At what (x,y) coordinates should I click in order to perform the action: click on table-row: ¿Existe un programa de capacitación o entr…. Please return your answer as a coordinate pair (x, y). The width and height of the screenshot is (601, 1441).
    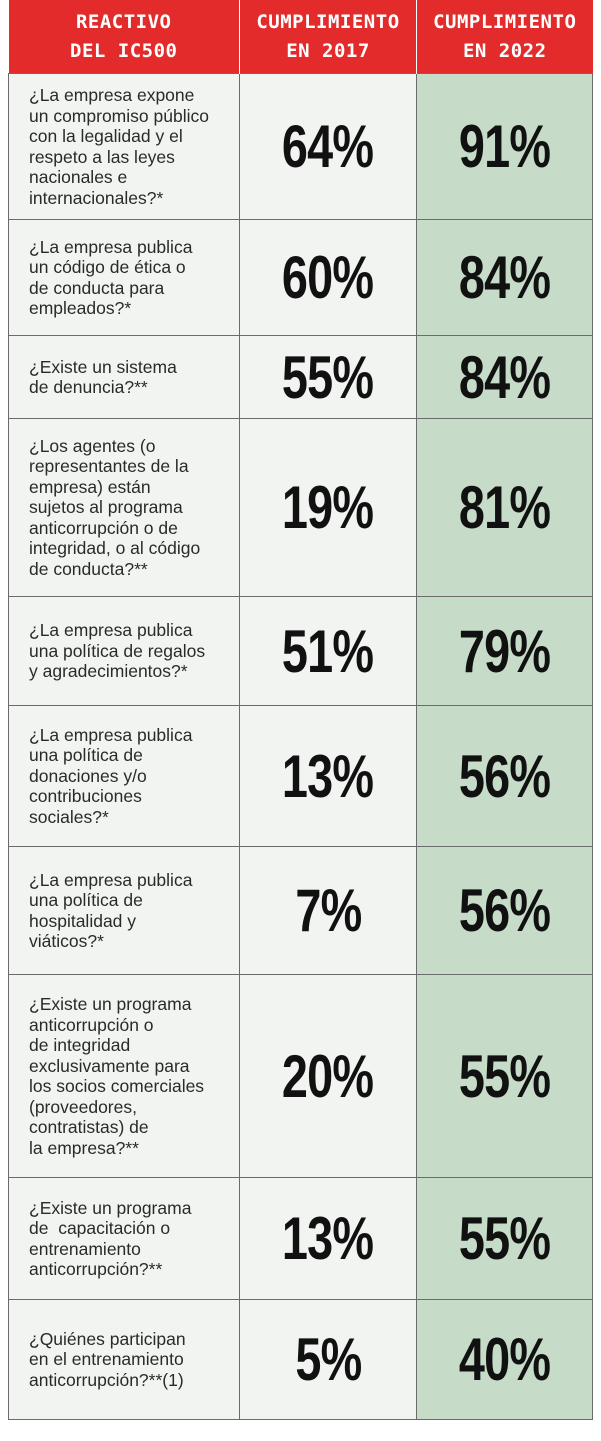
    Looking at the image, I should click on (300, 1238).